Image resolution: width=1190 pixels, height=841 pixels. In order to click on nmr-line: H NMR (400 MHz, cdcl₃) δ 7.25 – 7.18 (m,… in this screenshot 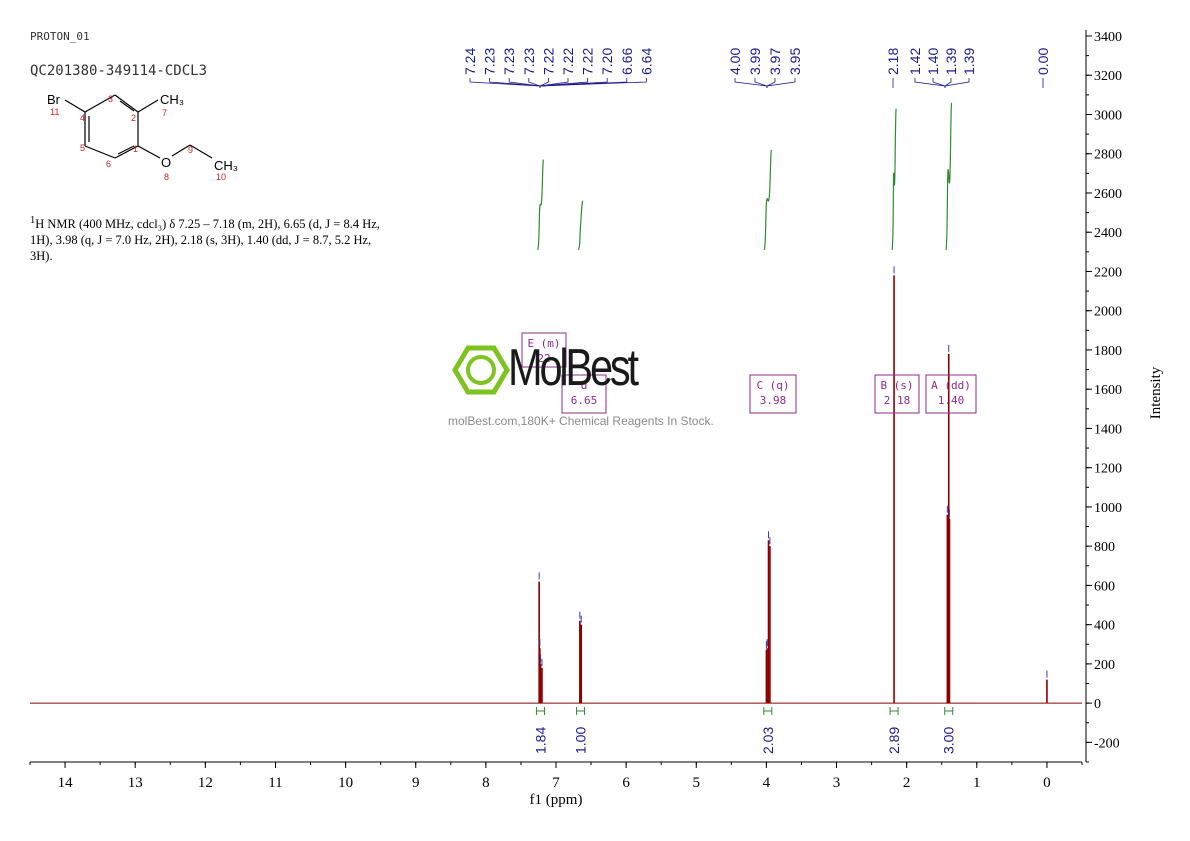, I will do `click(207, 224)`.